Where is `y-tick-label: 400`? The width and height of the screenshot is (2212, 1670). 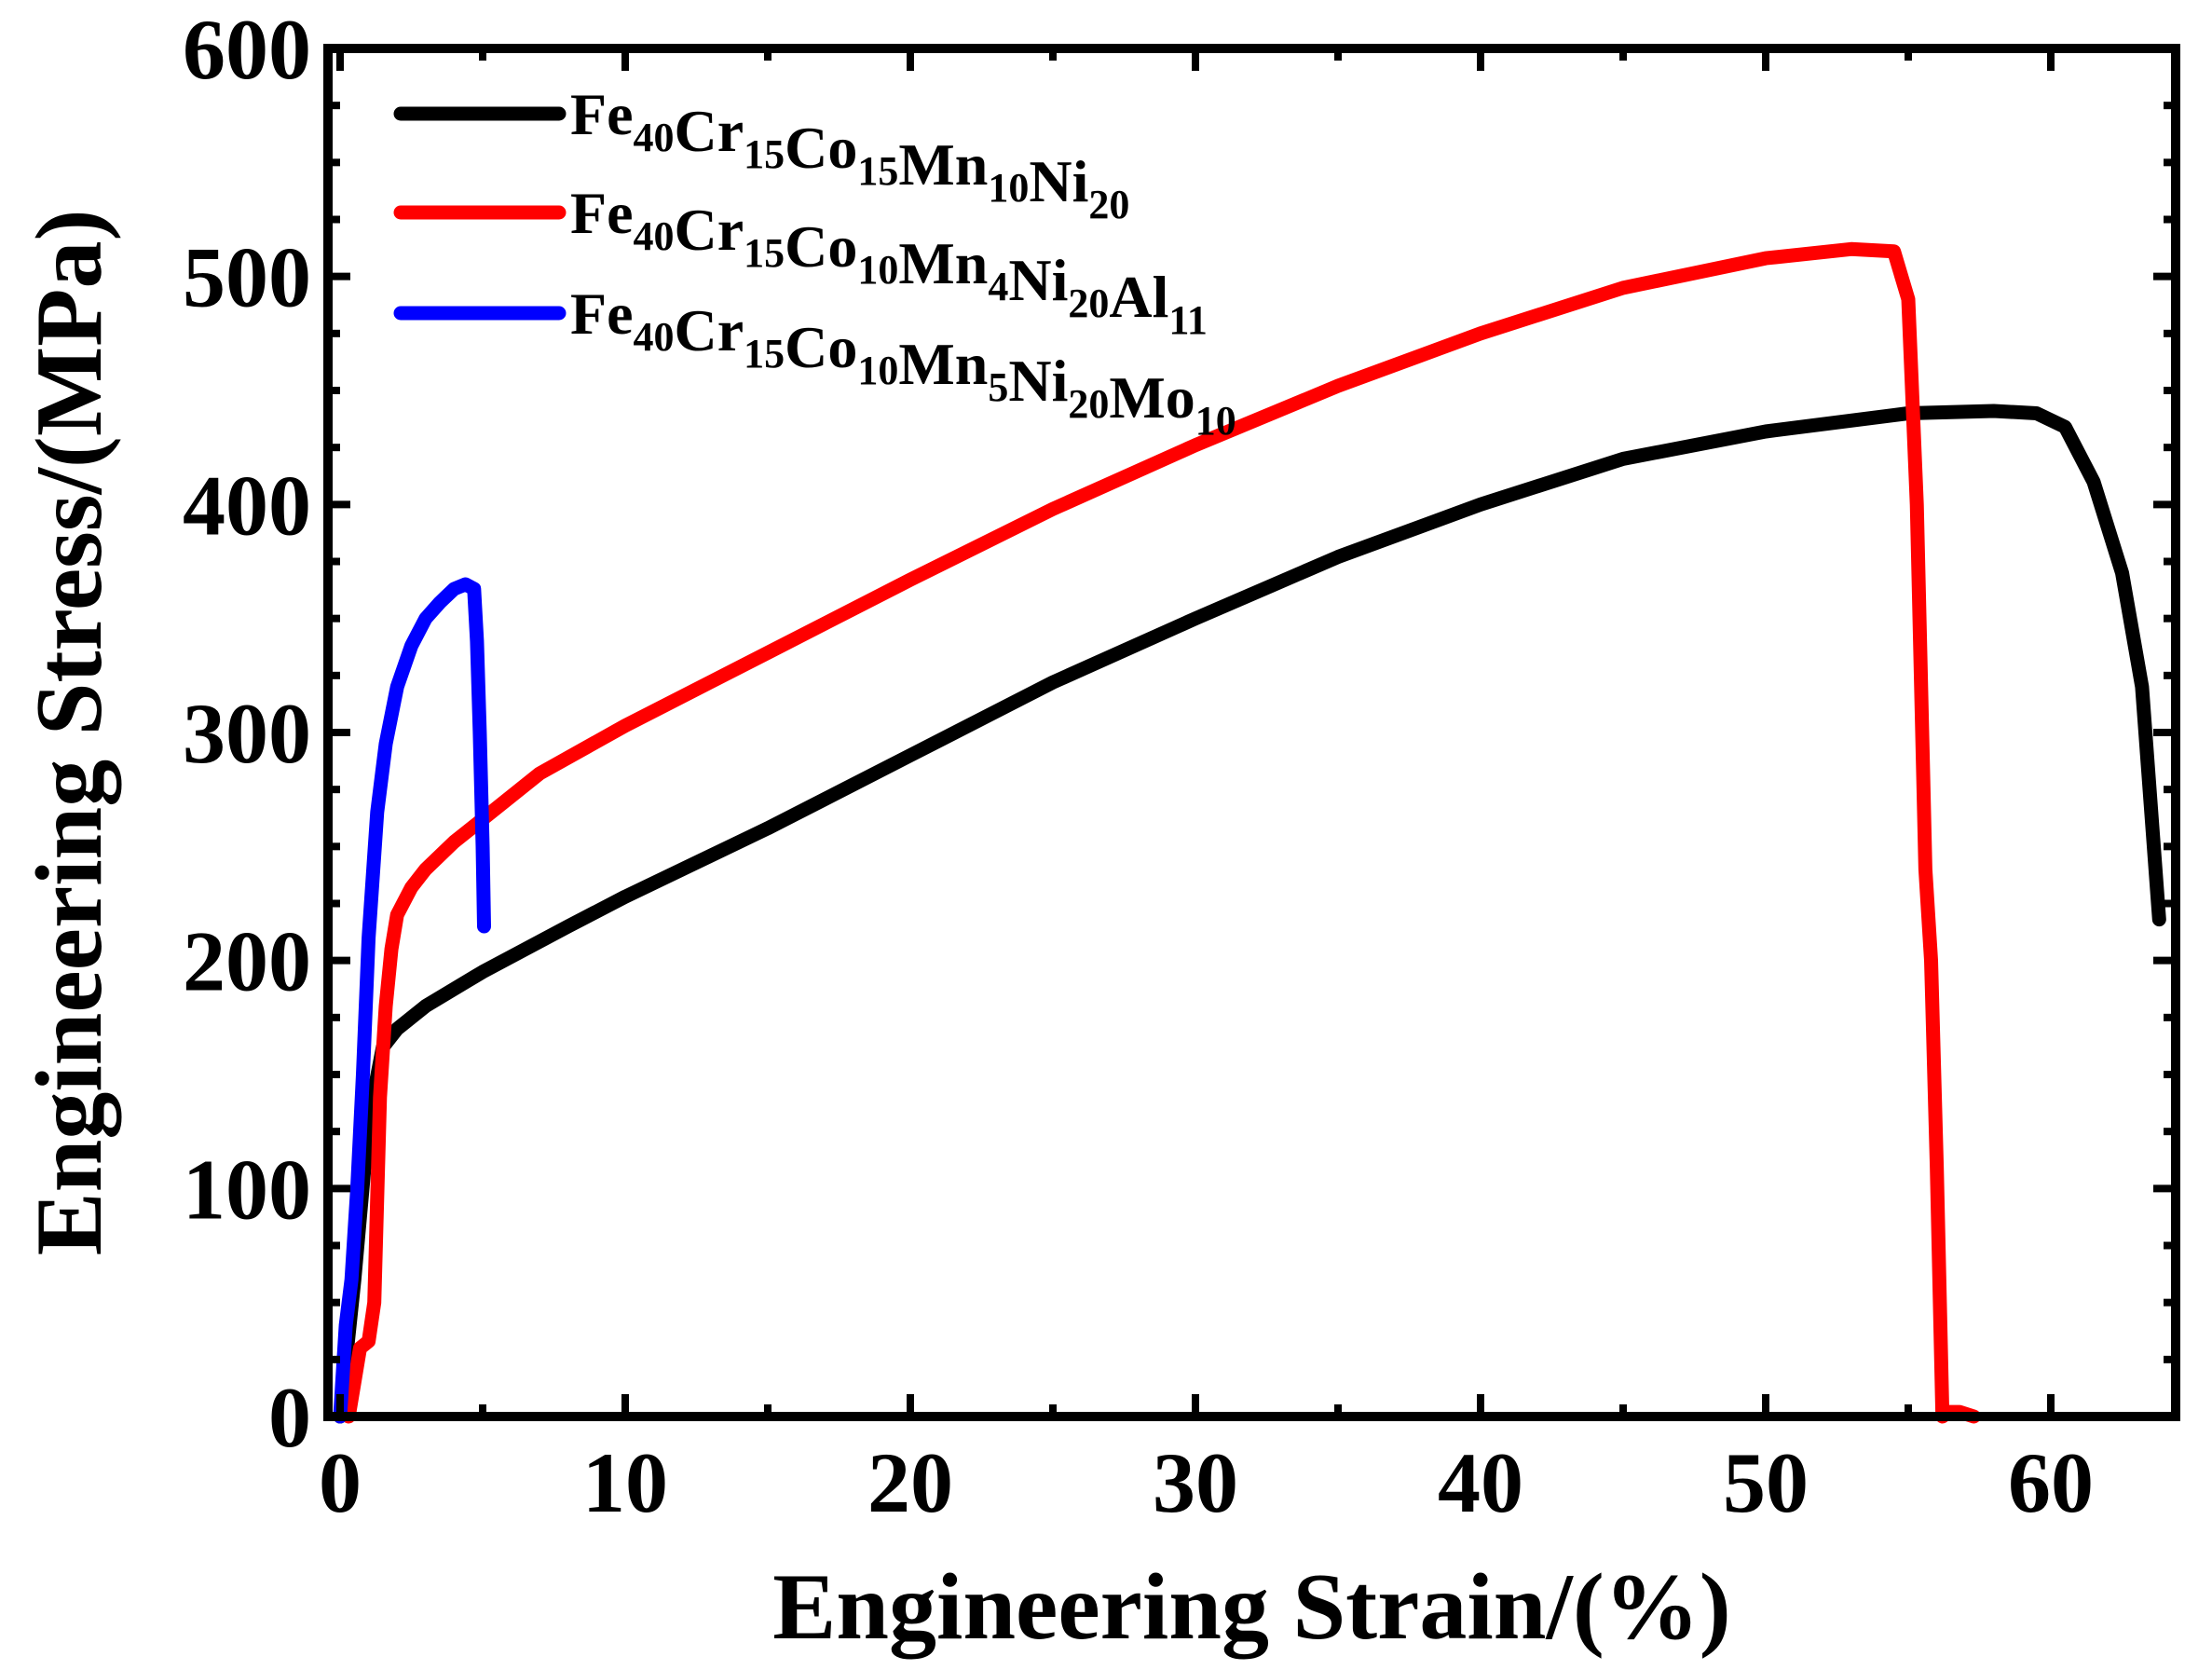 y-tick-label: 400 is located at coordinates (247, 505).